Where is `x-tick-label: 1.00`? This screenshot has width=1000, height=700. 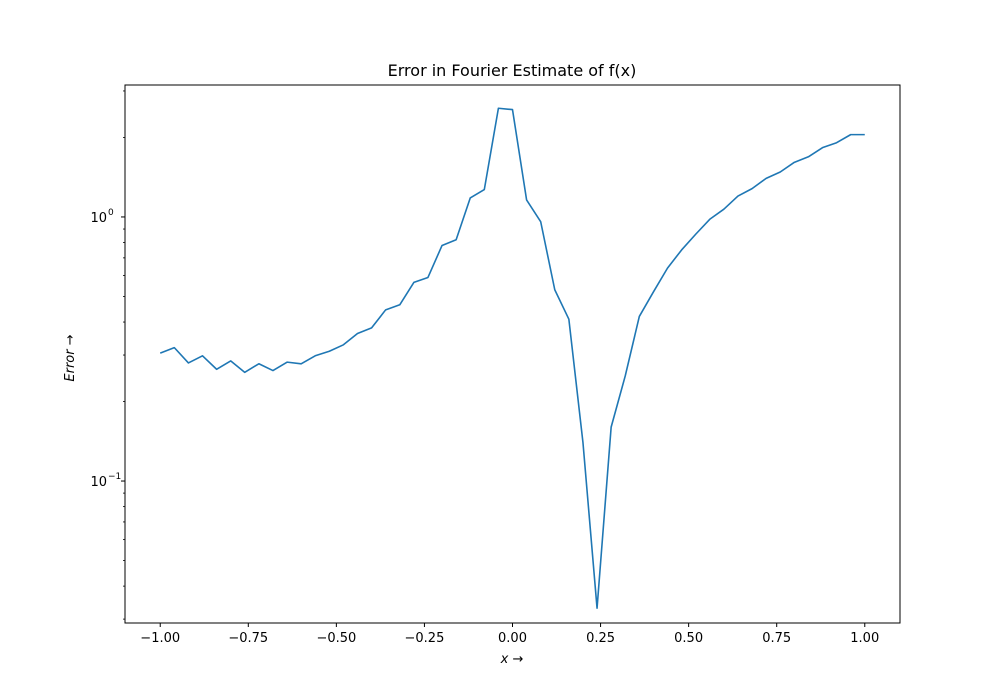 x-tick-label: 1.00 is located at coordinates (864, 638).